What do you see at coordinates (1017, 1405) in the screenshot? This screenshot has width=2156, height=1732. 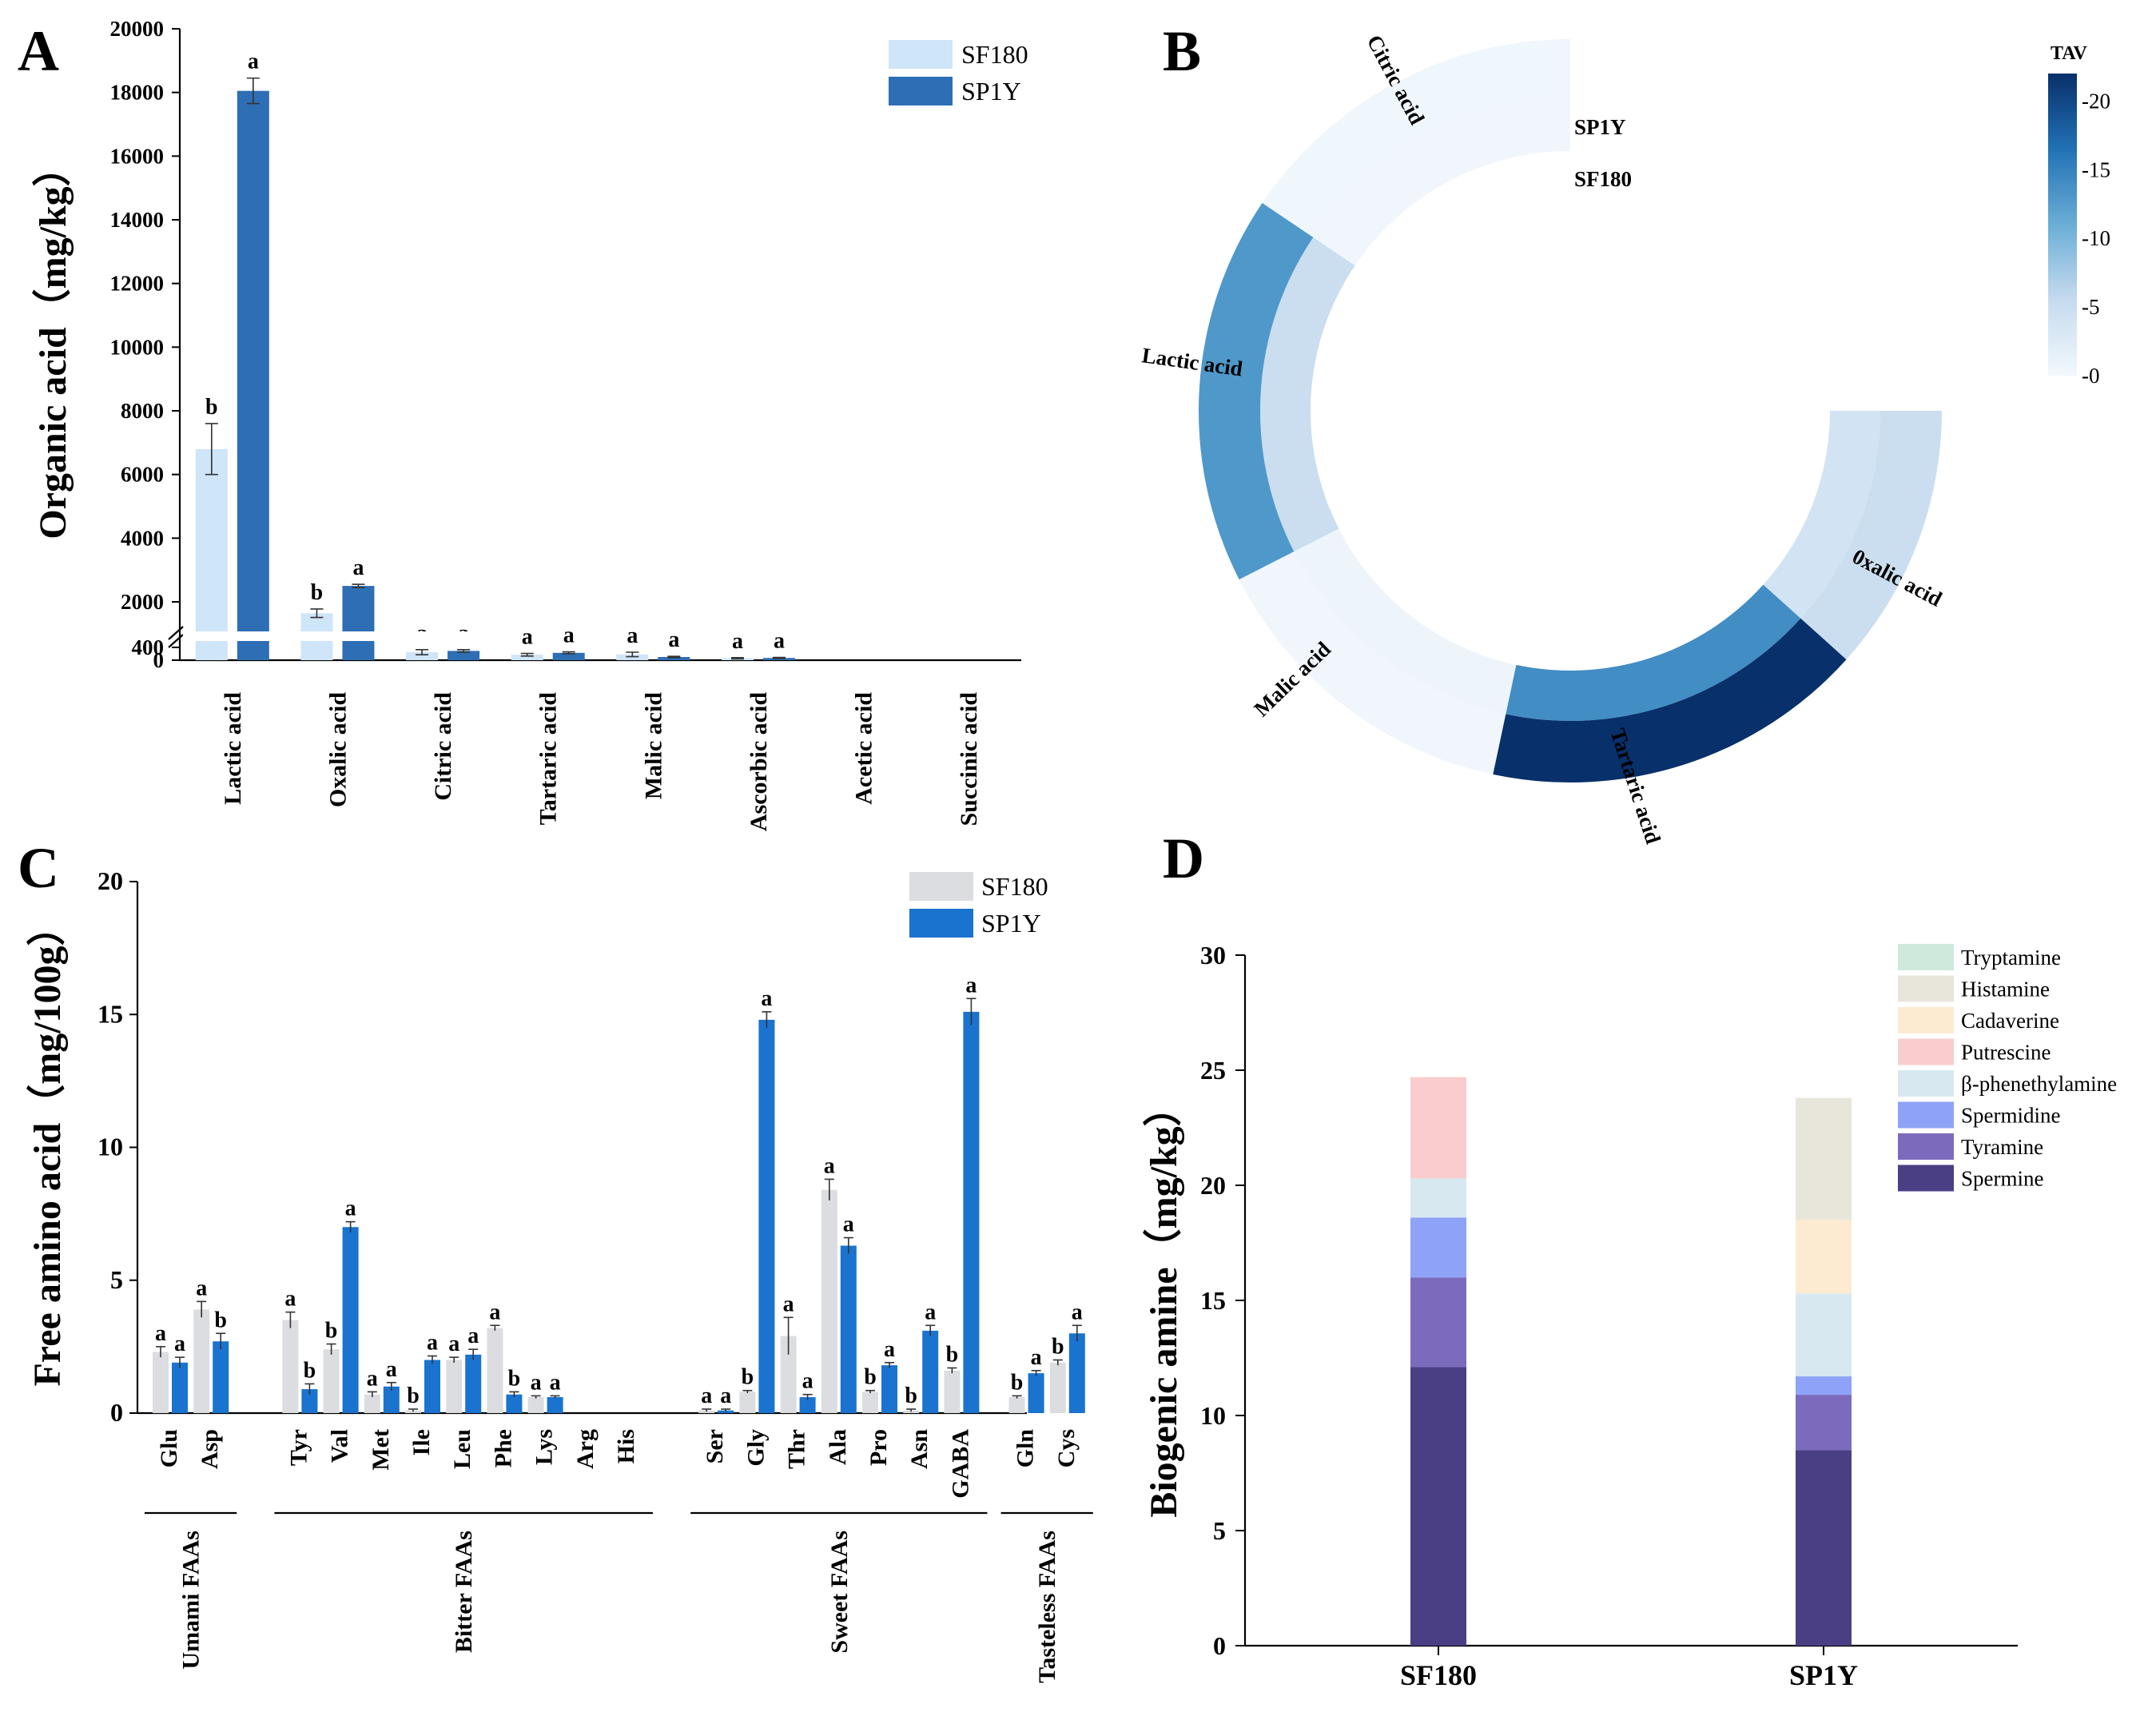 I see `panel-c-bar-sf180-gln` at bounding box center [1017, 1405].